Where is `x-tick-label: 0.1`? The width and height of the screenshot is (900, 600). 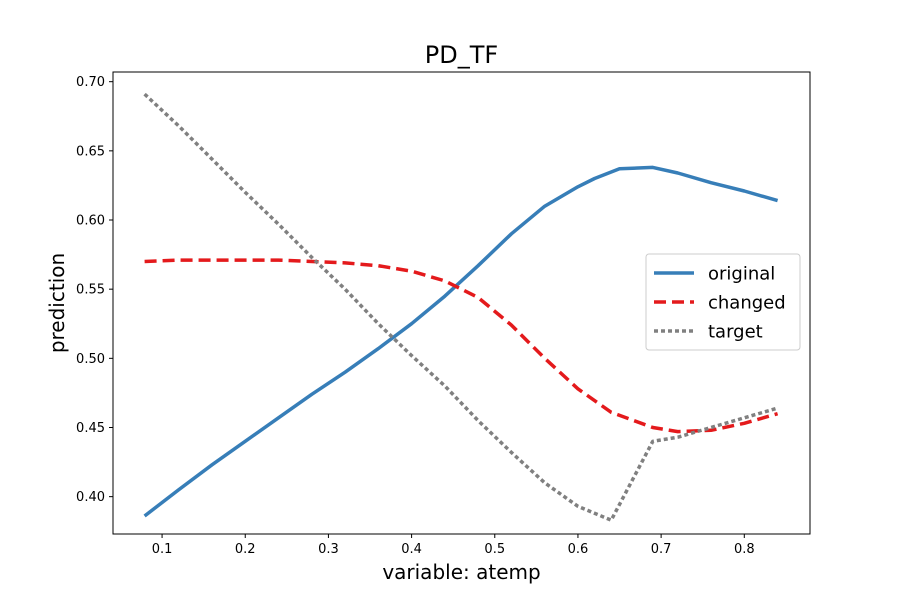
x-tick-label: 0.1 is located at coordinates (162, 549).